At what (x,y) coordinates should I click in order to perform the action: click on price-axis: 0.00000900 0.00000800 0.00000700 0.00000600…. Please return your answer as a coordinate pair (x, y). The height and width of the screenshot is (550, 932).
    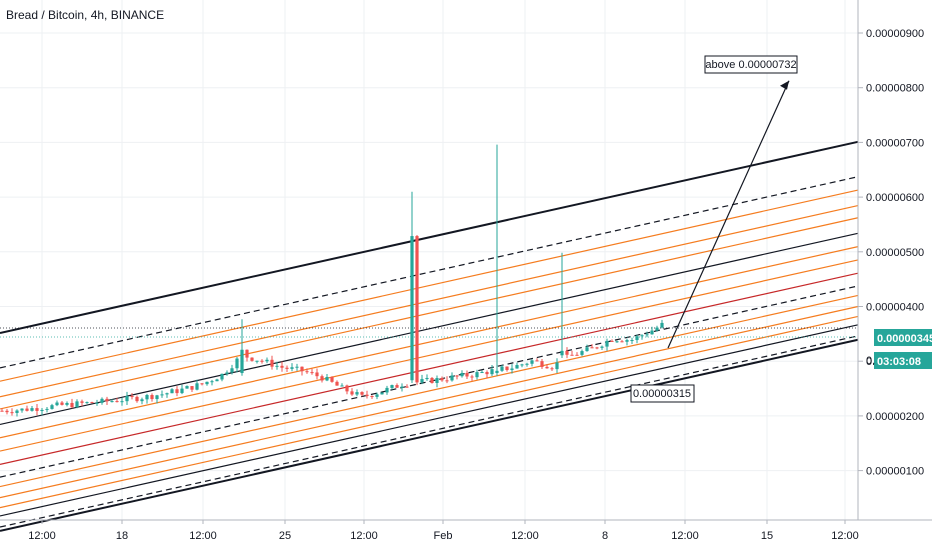
    Looking at the image, I should click on (894, 260).